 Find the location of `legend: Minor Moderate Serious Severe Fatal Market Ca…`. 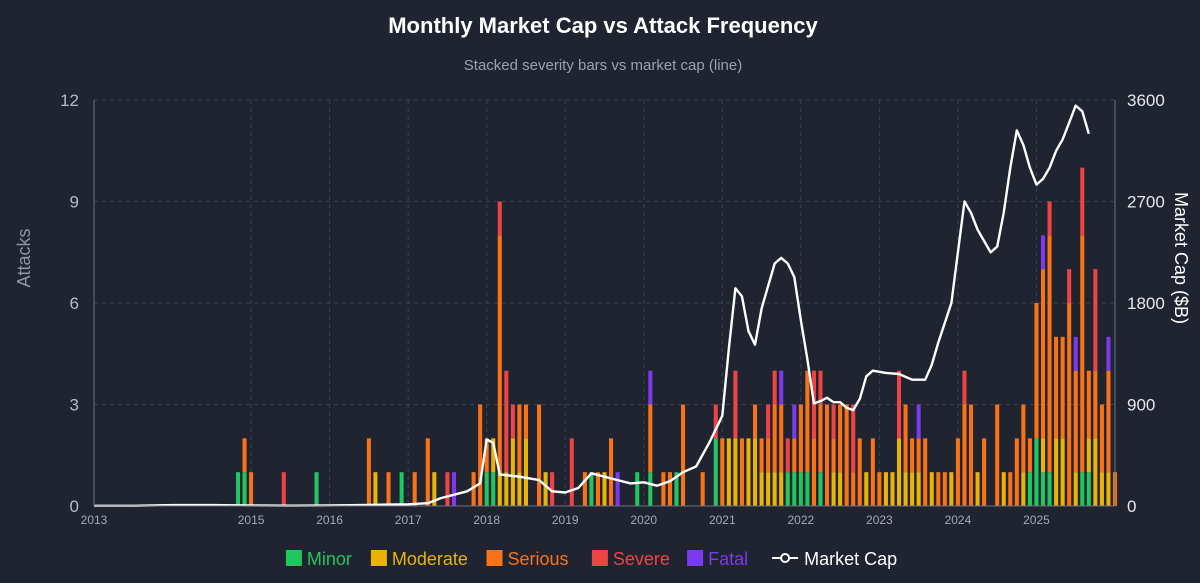

legend: Minor Moderate Serious Severe Fatal Market Ca… is located at coordinates (591, 559).